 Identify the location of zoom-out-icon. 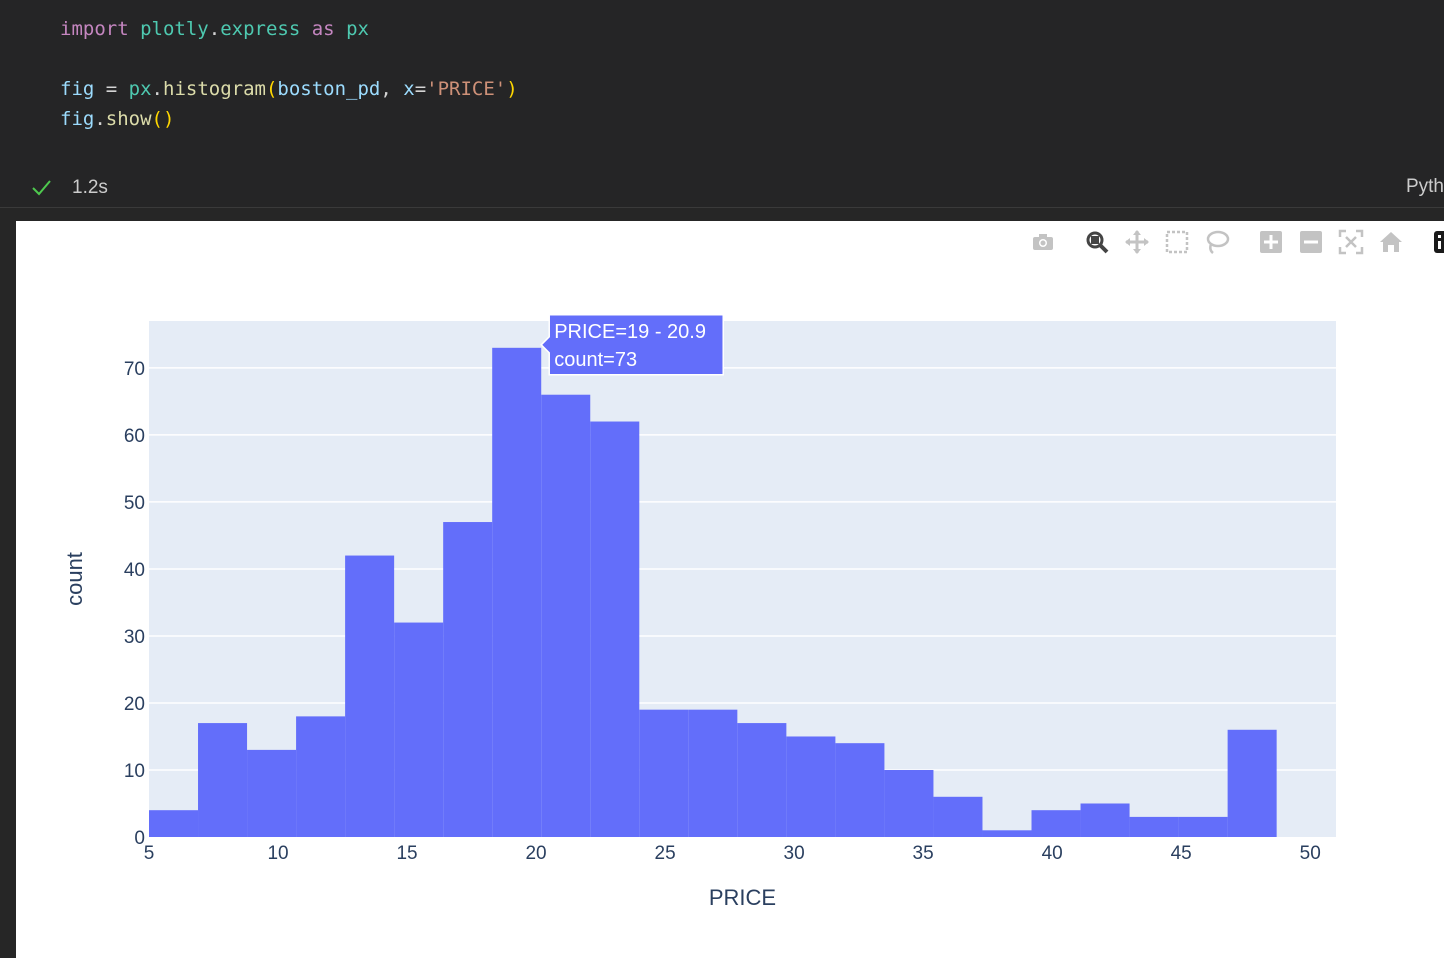
(1311, 242).